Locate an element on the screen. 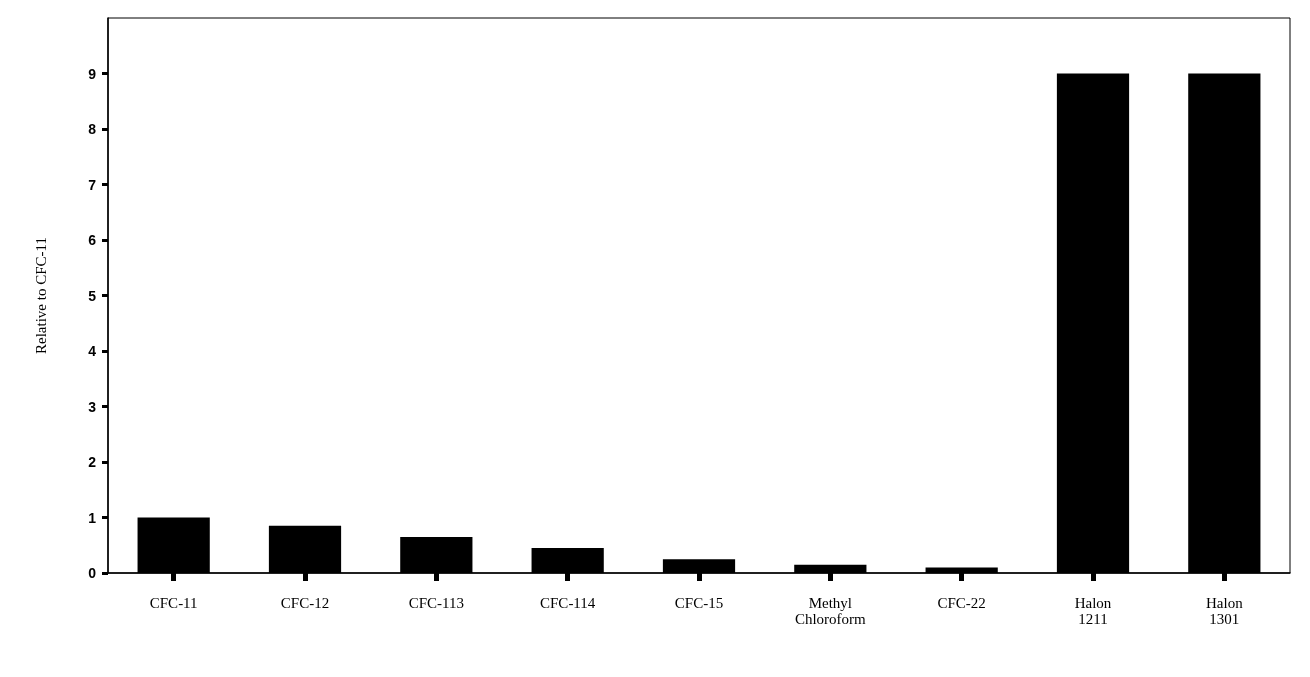 This screenshot has width=1310, height=677. x-tick-label: Halon 1301 is located at coordinates (1225, 611).